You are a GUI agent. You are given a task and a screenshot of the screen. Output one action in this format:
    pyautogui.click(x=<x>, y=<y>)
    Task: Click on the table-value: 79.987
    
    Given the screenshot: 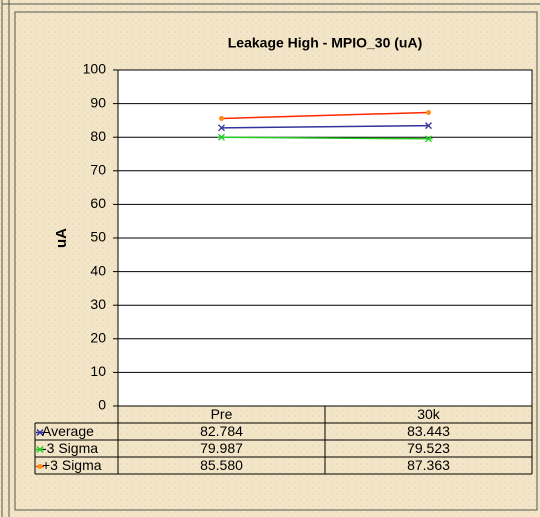 What is the action you would take?
    pyautogui.click(x=221, y=448)
    